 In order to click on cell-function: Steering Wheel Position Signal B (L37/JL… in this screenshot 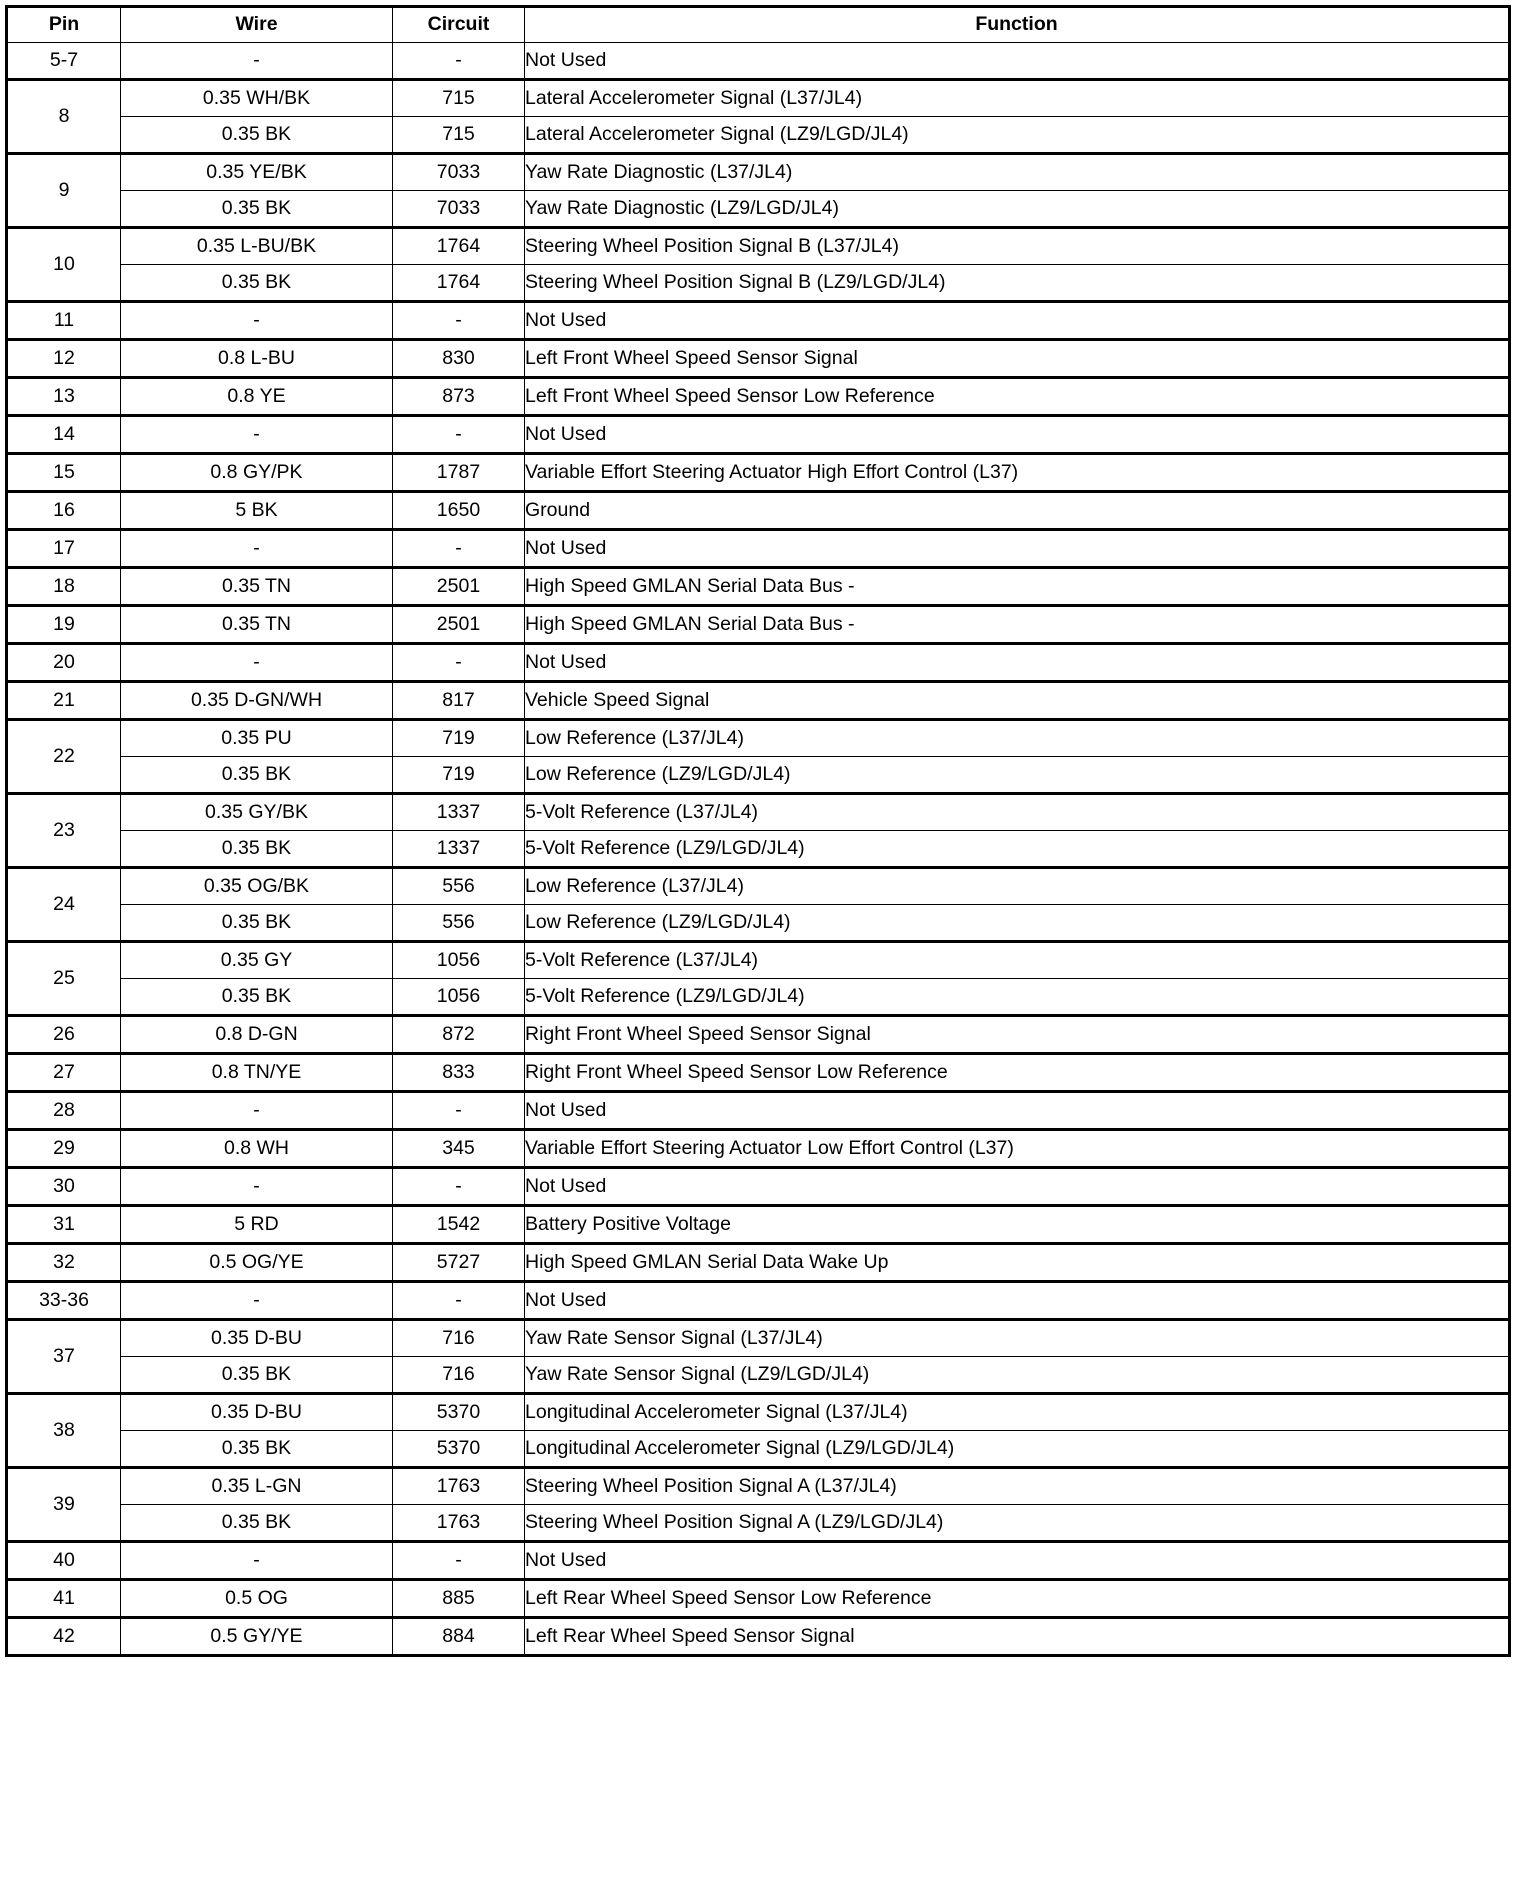, I will do `click(1017, 245)`.